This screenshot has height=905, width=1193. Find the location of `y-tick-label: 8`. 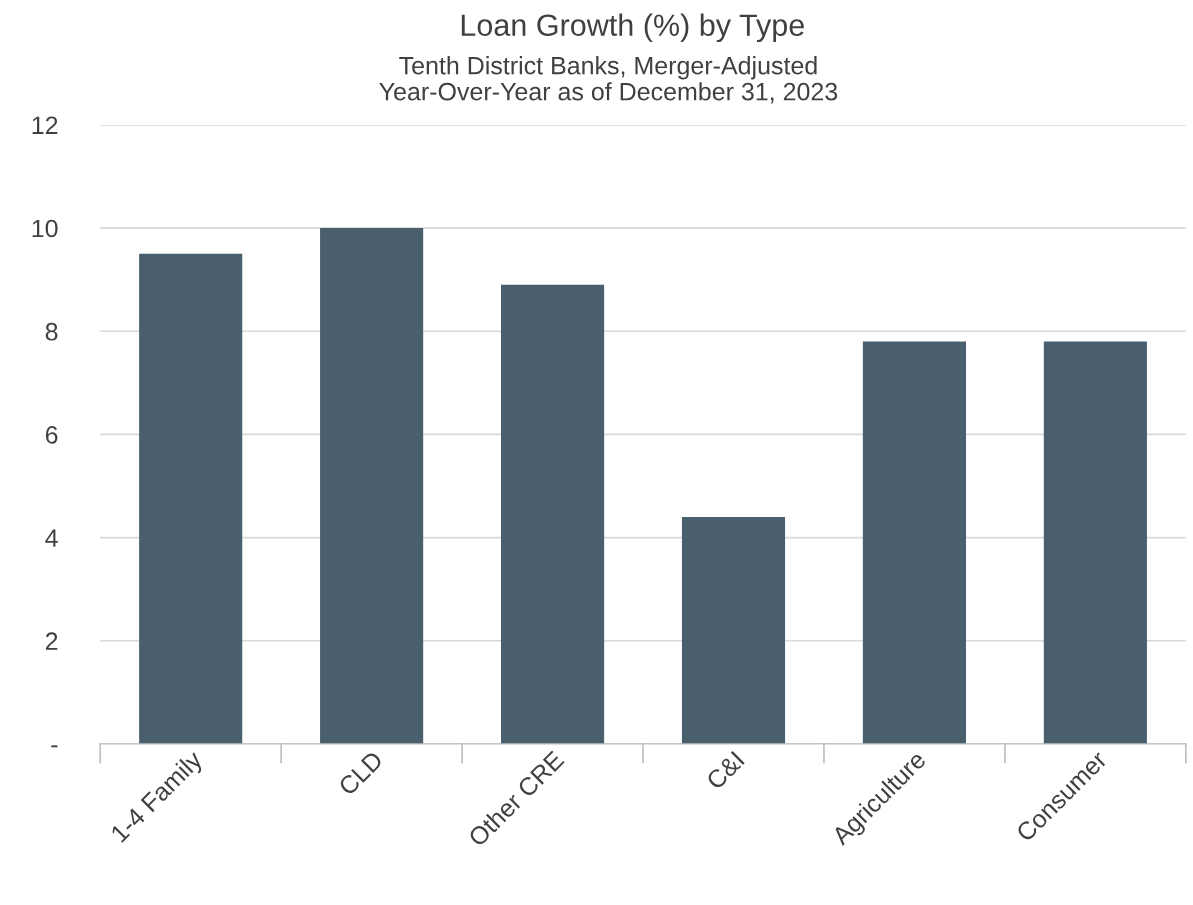

y-tick-label: 8 is located at coordinates (51, 331).